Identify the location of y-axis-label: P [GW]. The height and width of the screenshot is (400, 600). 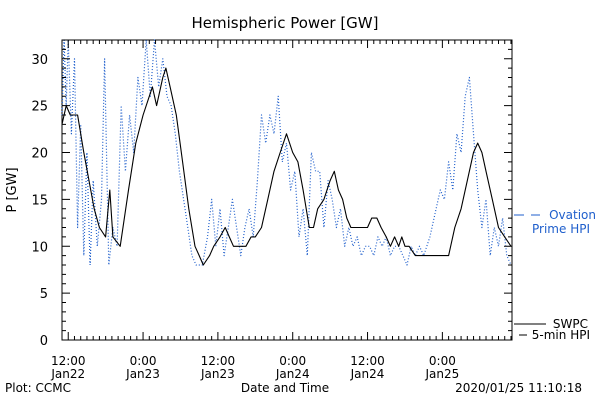
(12, 189).